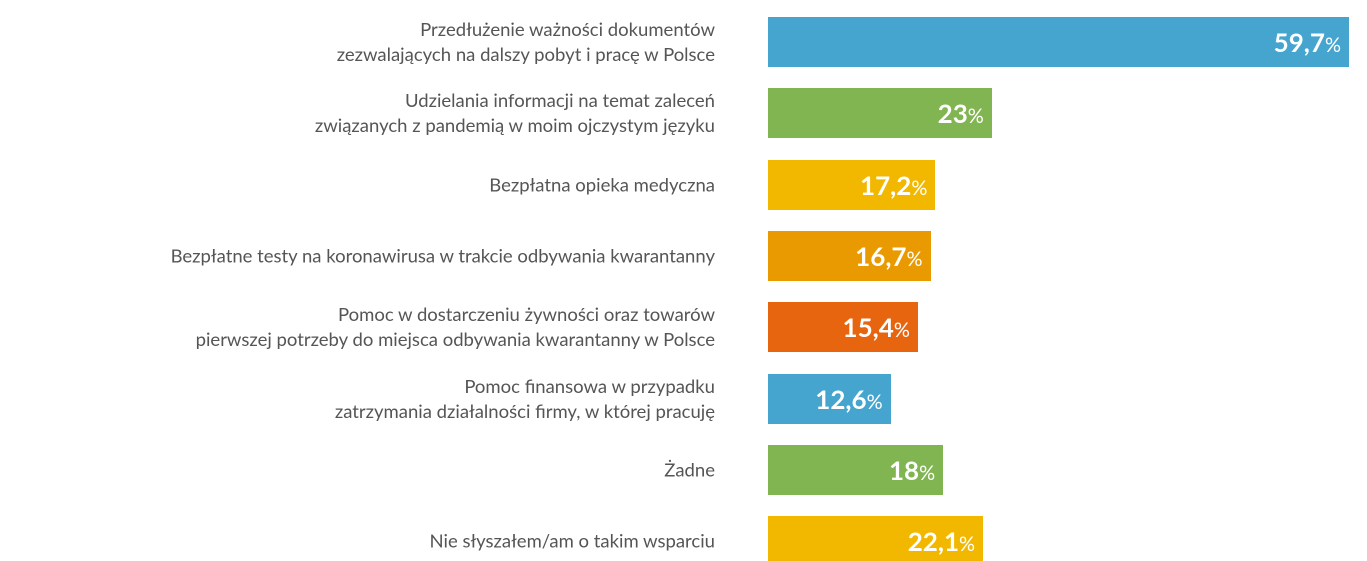 This screenshot has height=561, width=1367. Describe the element at coordinates (849, 398) in the screenshot. I see `value-label: 12,6%` at that location.